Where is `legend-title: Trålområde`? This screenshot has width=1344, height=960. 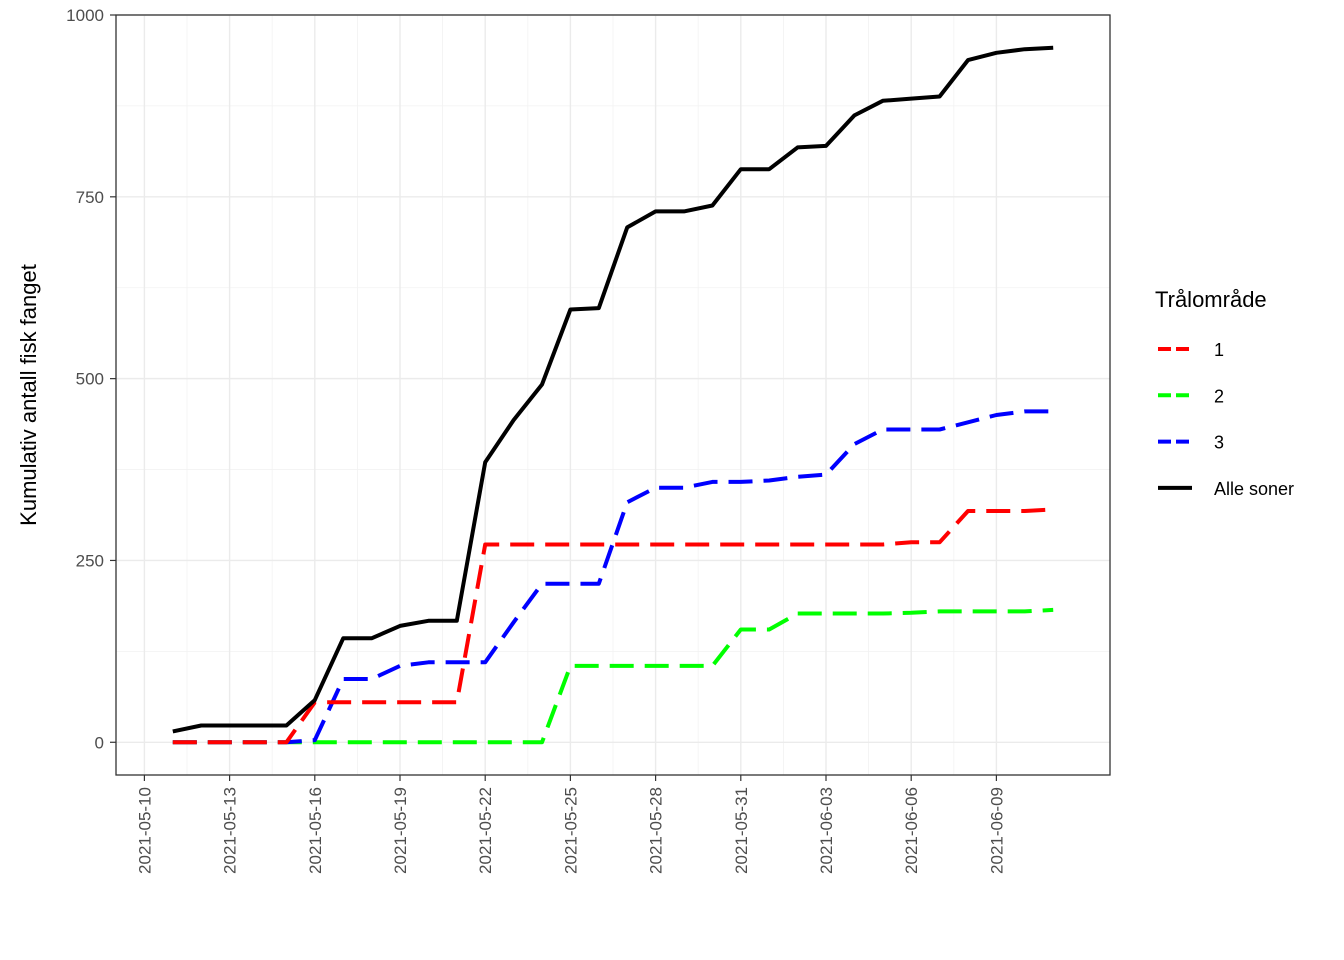
legend-title: Trålområde is located at coordinates (1211, 299).